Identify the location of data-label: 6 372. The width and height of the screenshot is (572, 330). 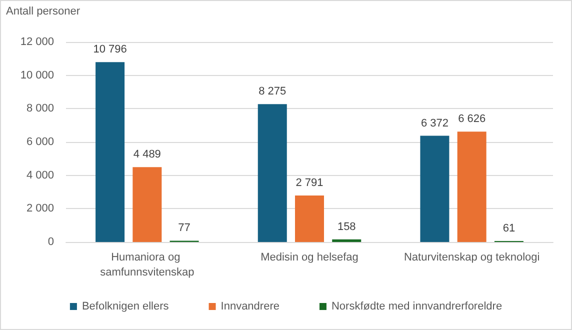
(434, 123).